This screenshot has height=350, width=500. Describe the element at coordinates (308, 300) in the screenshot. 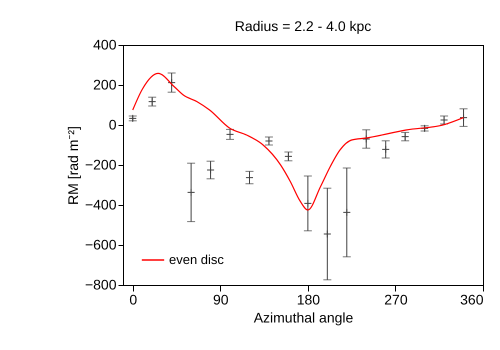

I see `x-tick-label: 180` at that location.